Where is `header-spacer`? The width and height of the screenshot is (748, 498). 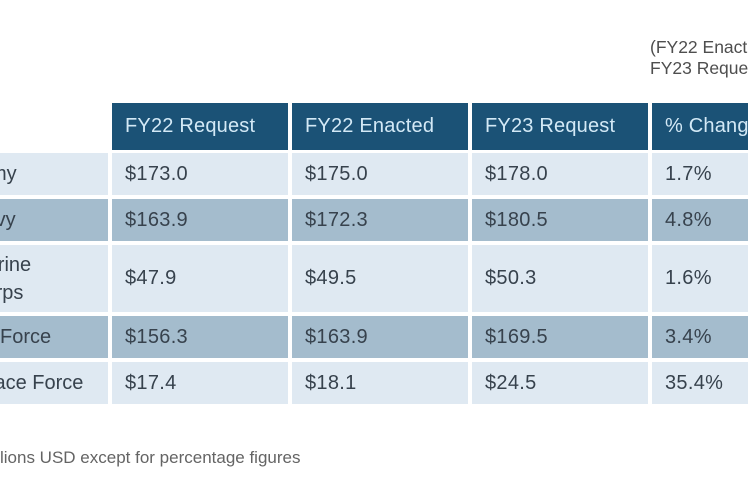
header-spacer is located at coordinates (54, 126).